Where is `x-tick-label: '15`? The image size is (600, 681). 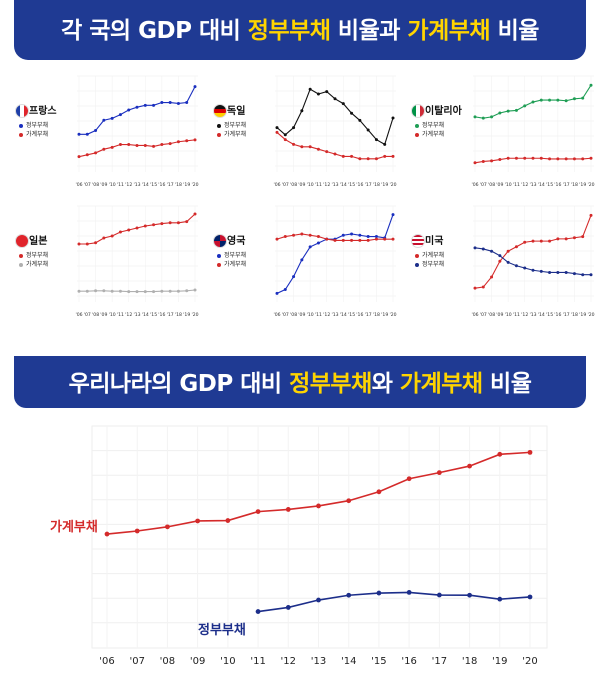 x-tick-label: '15 is located at coordinates (549, 315).